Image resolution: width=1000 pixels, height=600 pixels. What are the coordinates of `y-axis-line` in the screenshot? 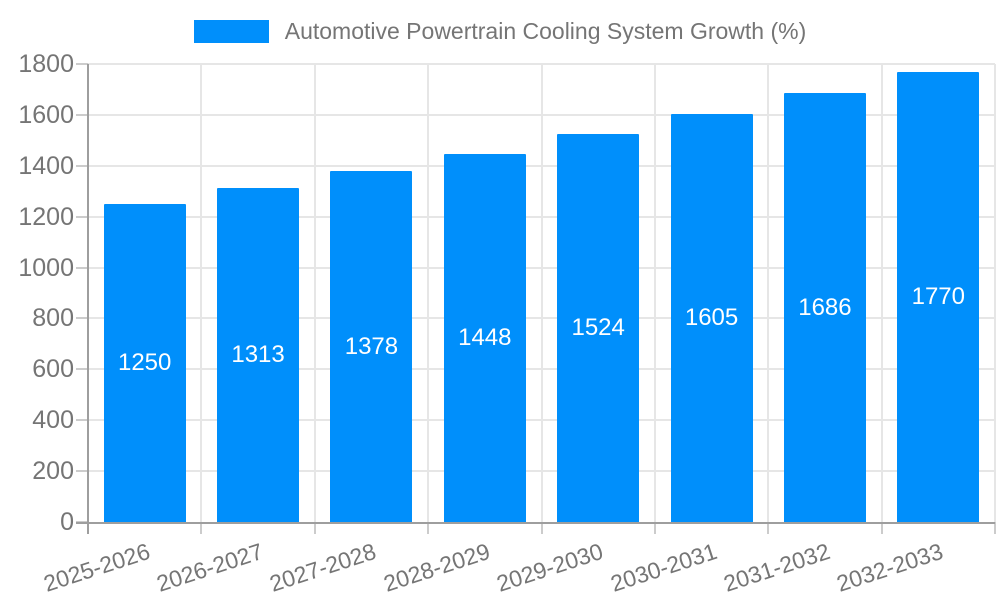 It's located at (88, 299).